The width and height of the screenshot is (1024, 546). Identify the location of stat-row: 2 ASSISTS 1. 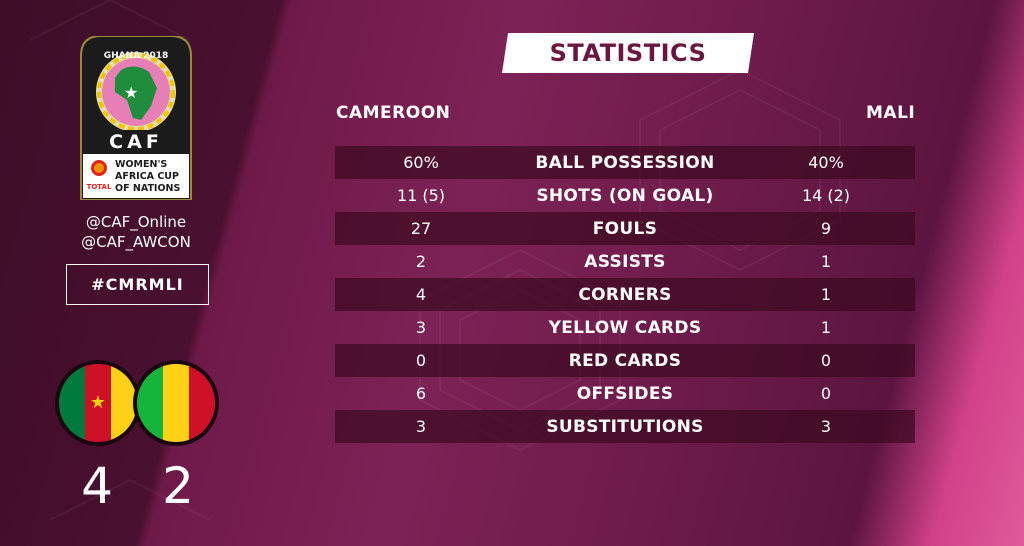
(625, 261).